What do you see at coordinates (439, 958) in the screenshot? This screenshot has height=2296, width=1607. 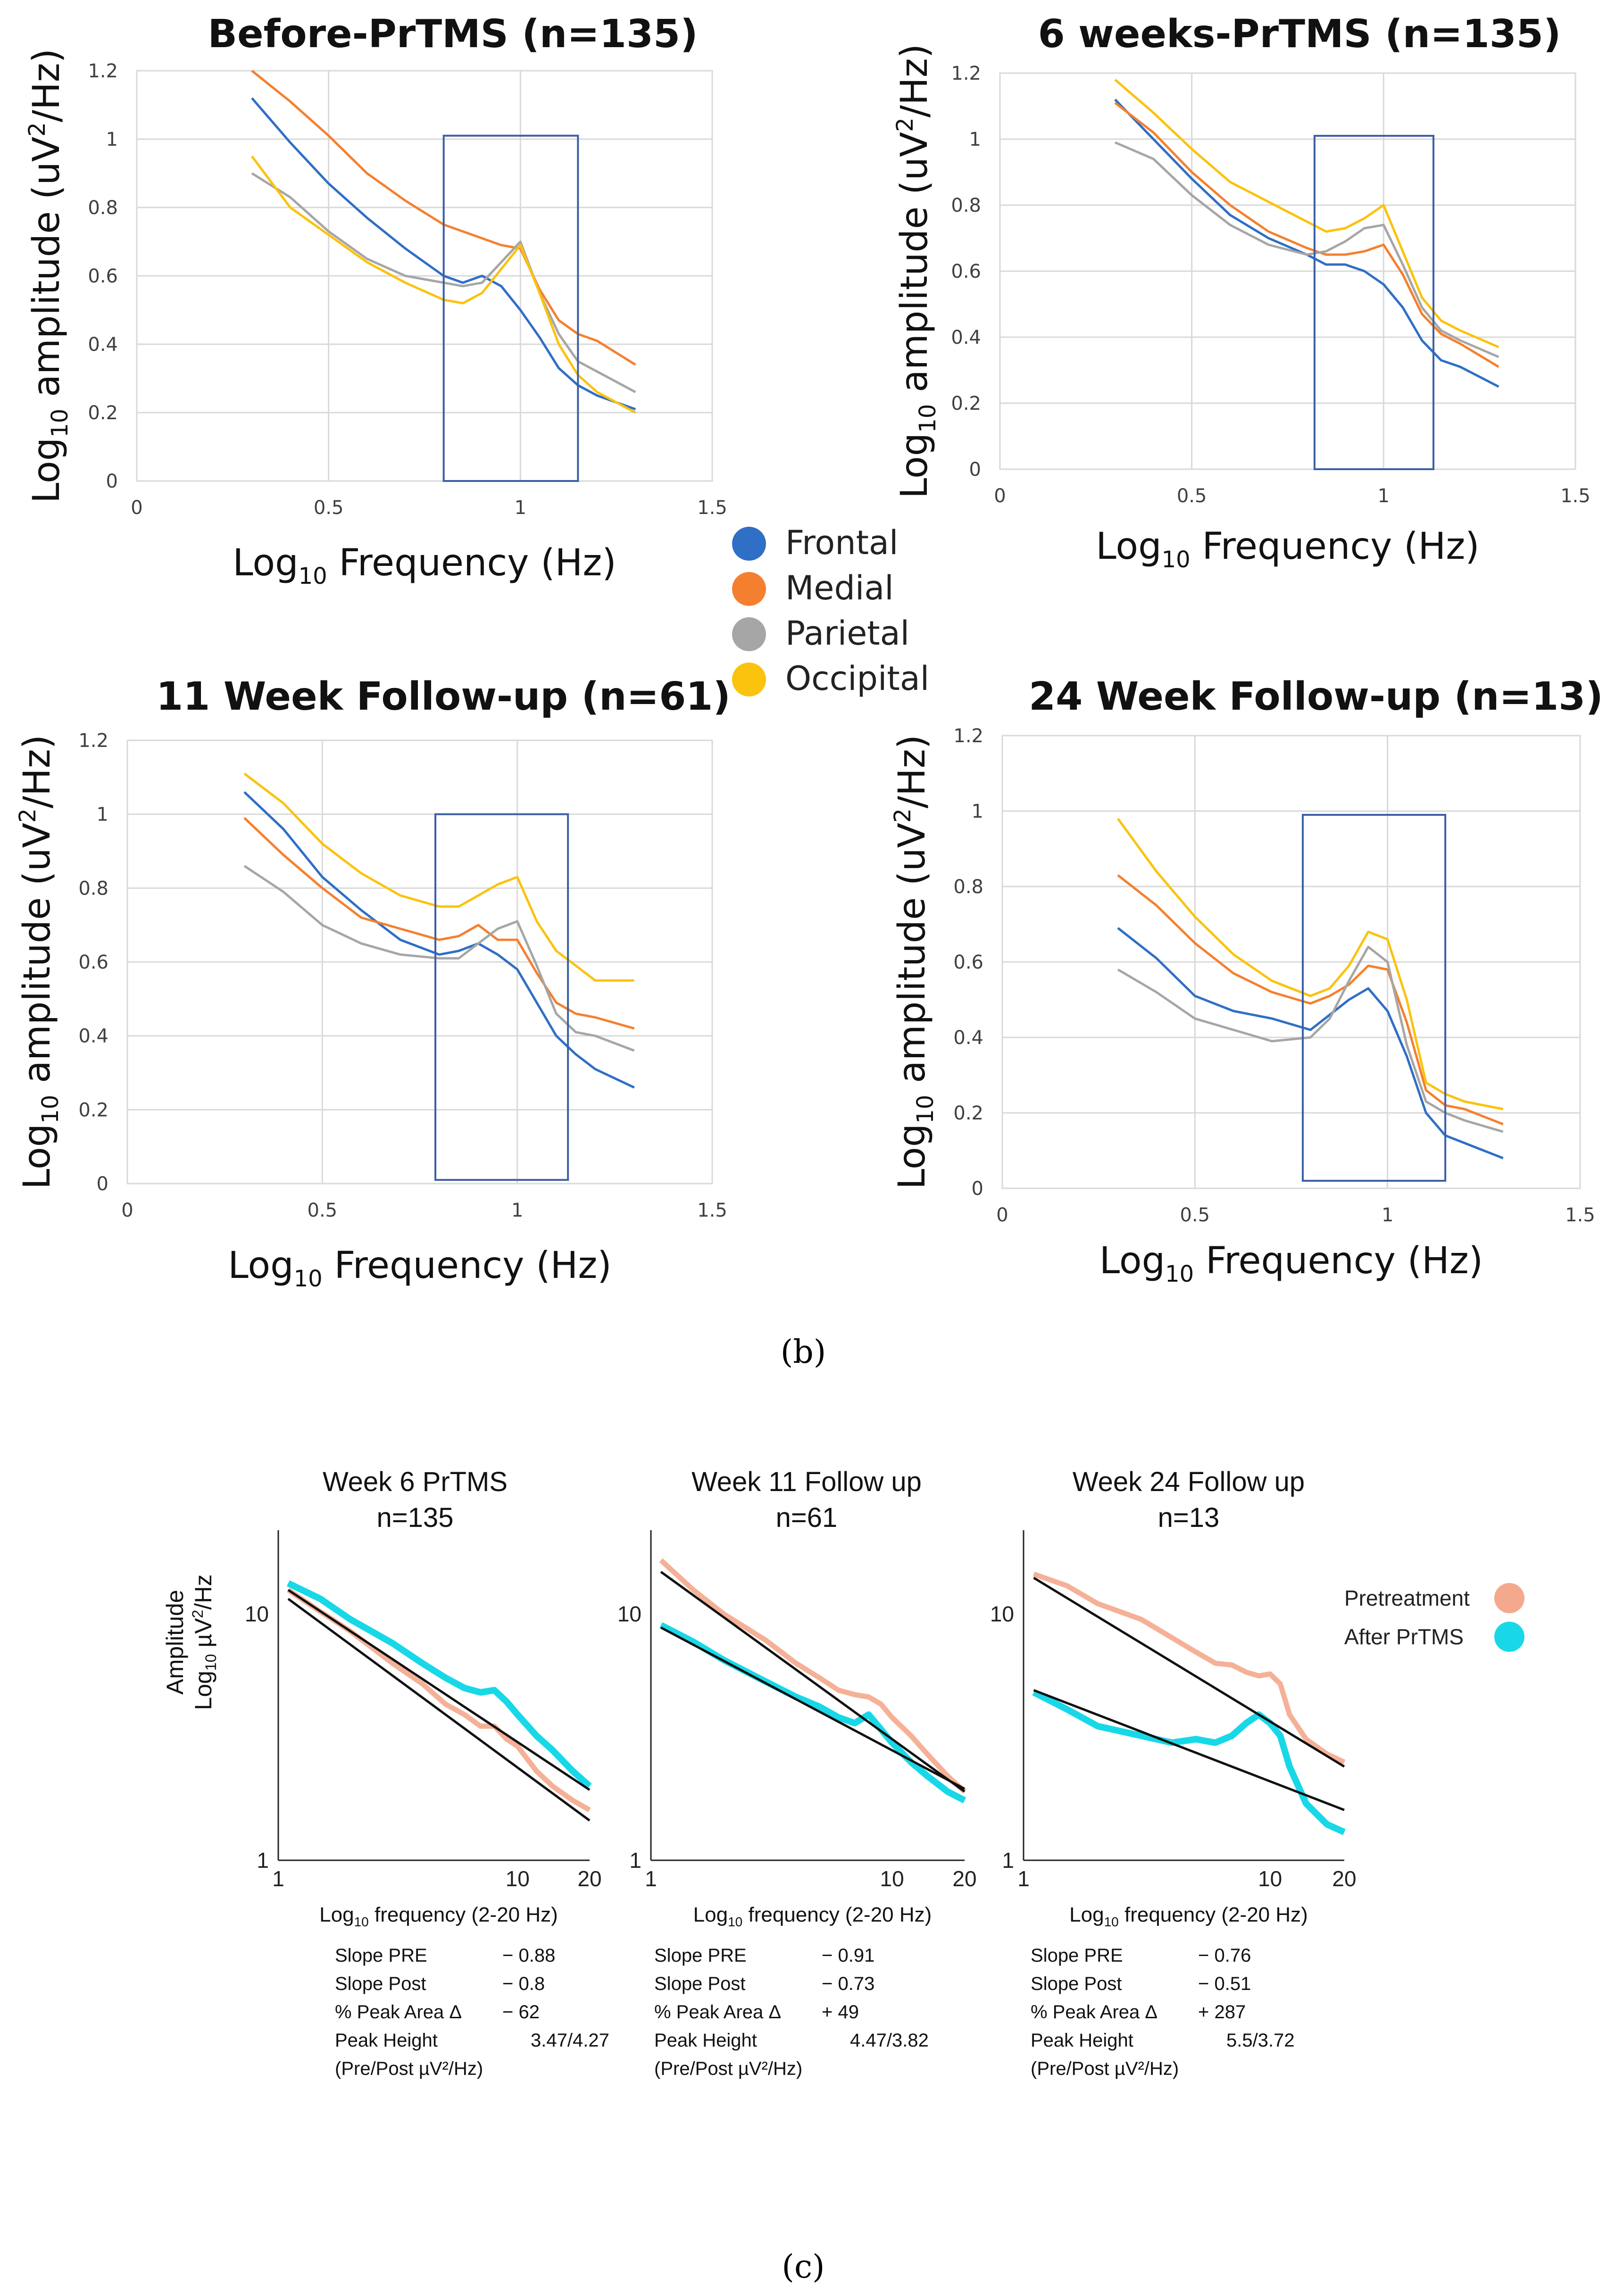 I see `series-line-parietal` at bounding box center [439, 958].